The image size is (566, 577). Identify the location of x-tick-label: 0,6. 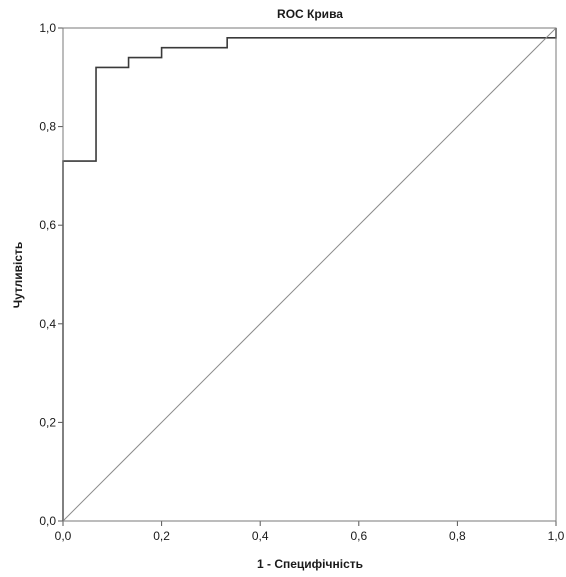
(358, 536).